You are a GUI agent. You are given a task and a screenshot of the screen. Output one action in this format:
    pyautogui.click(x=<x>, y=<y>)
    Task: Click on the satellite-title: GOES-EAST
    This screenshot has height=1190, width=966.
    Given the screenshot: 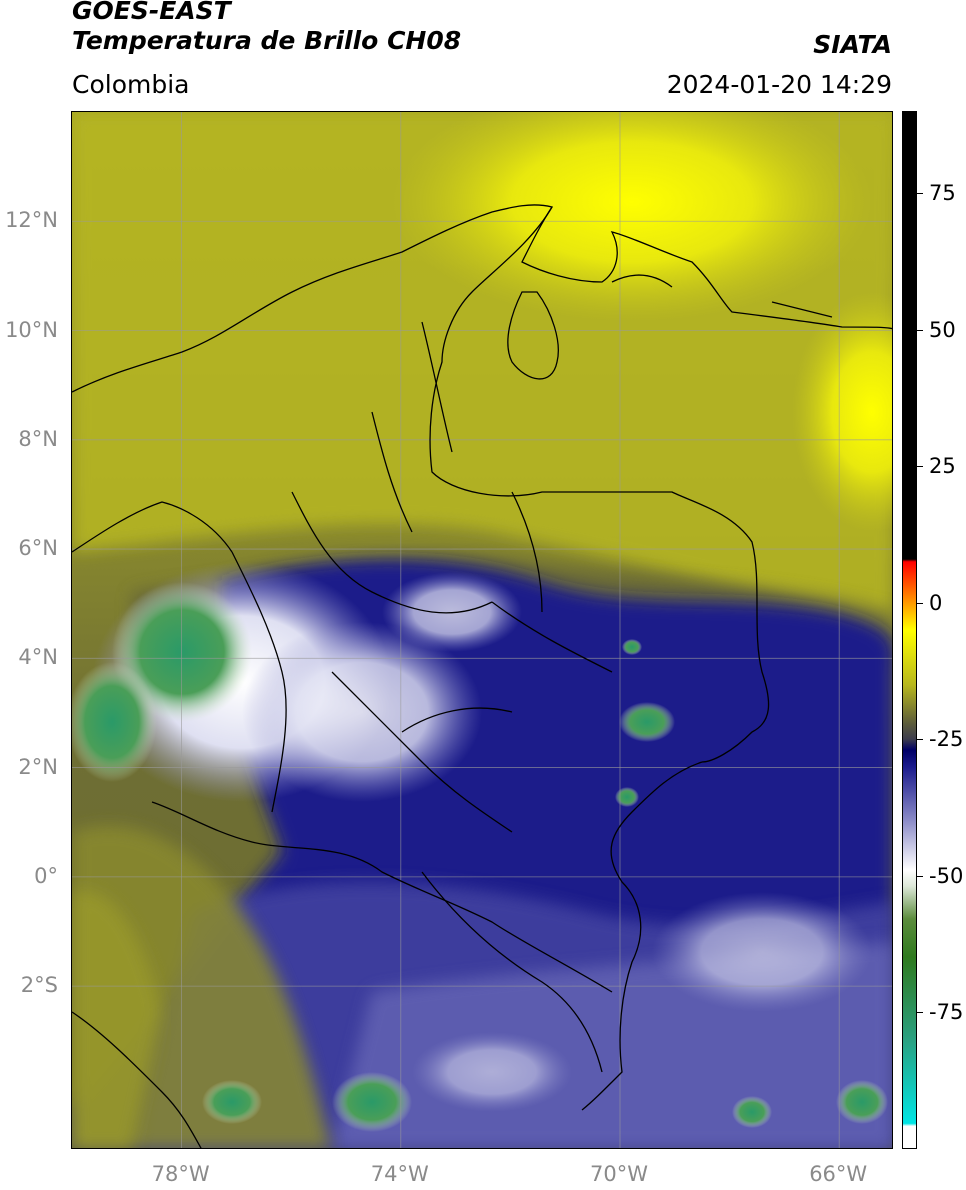 What is the action you would take?
    pyautogui.click(x=151, y=12)
    